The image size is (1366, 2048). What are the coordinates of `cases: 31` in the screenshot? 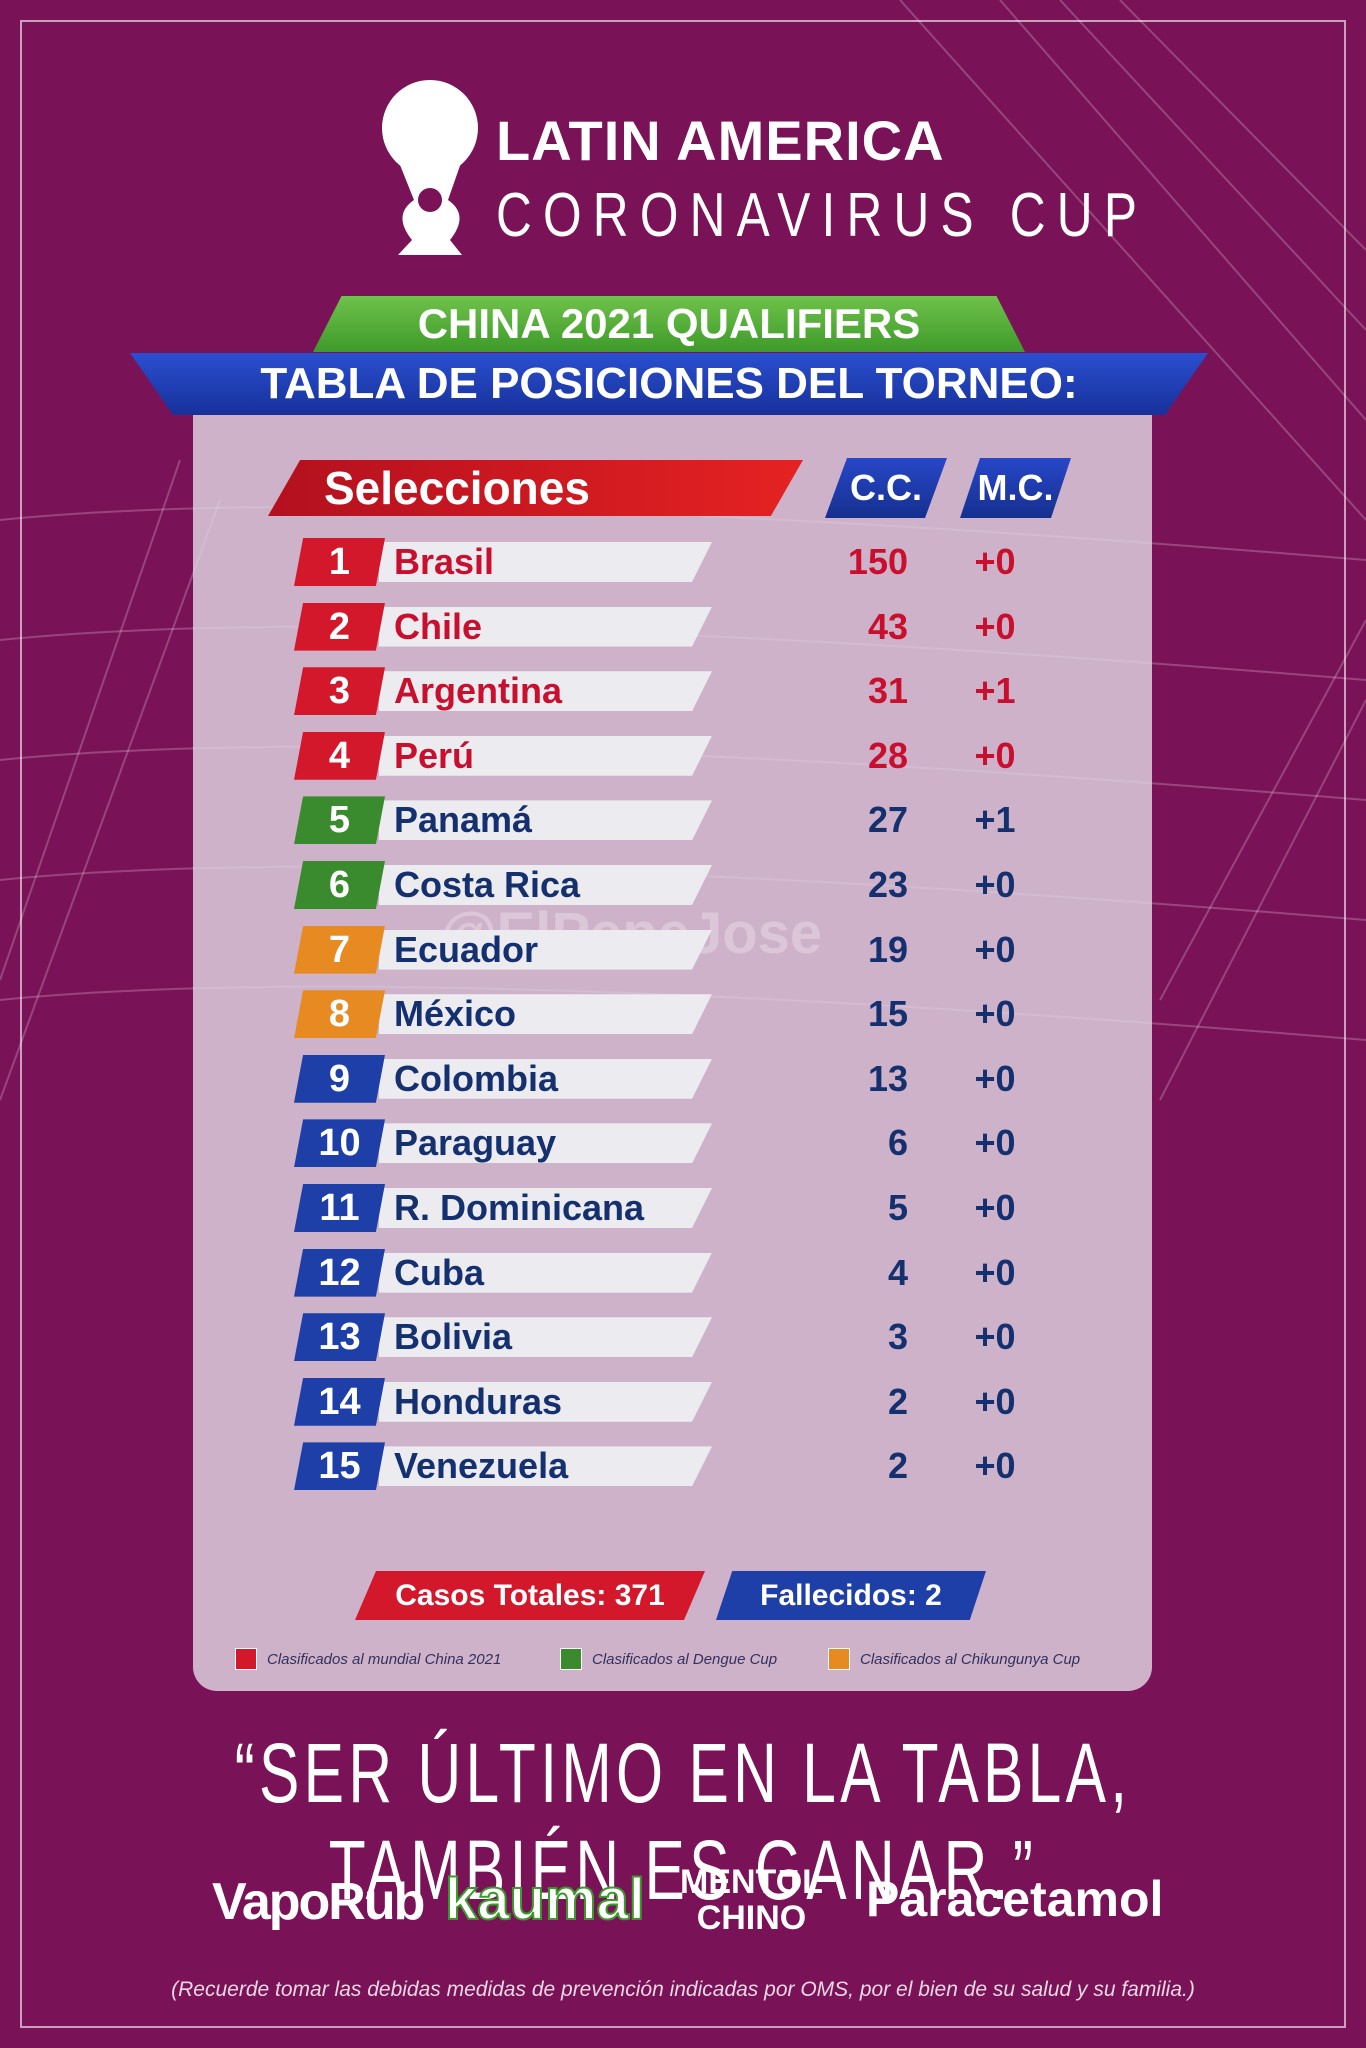 It's located at (887, 691).